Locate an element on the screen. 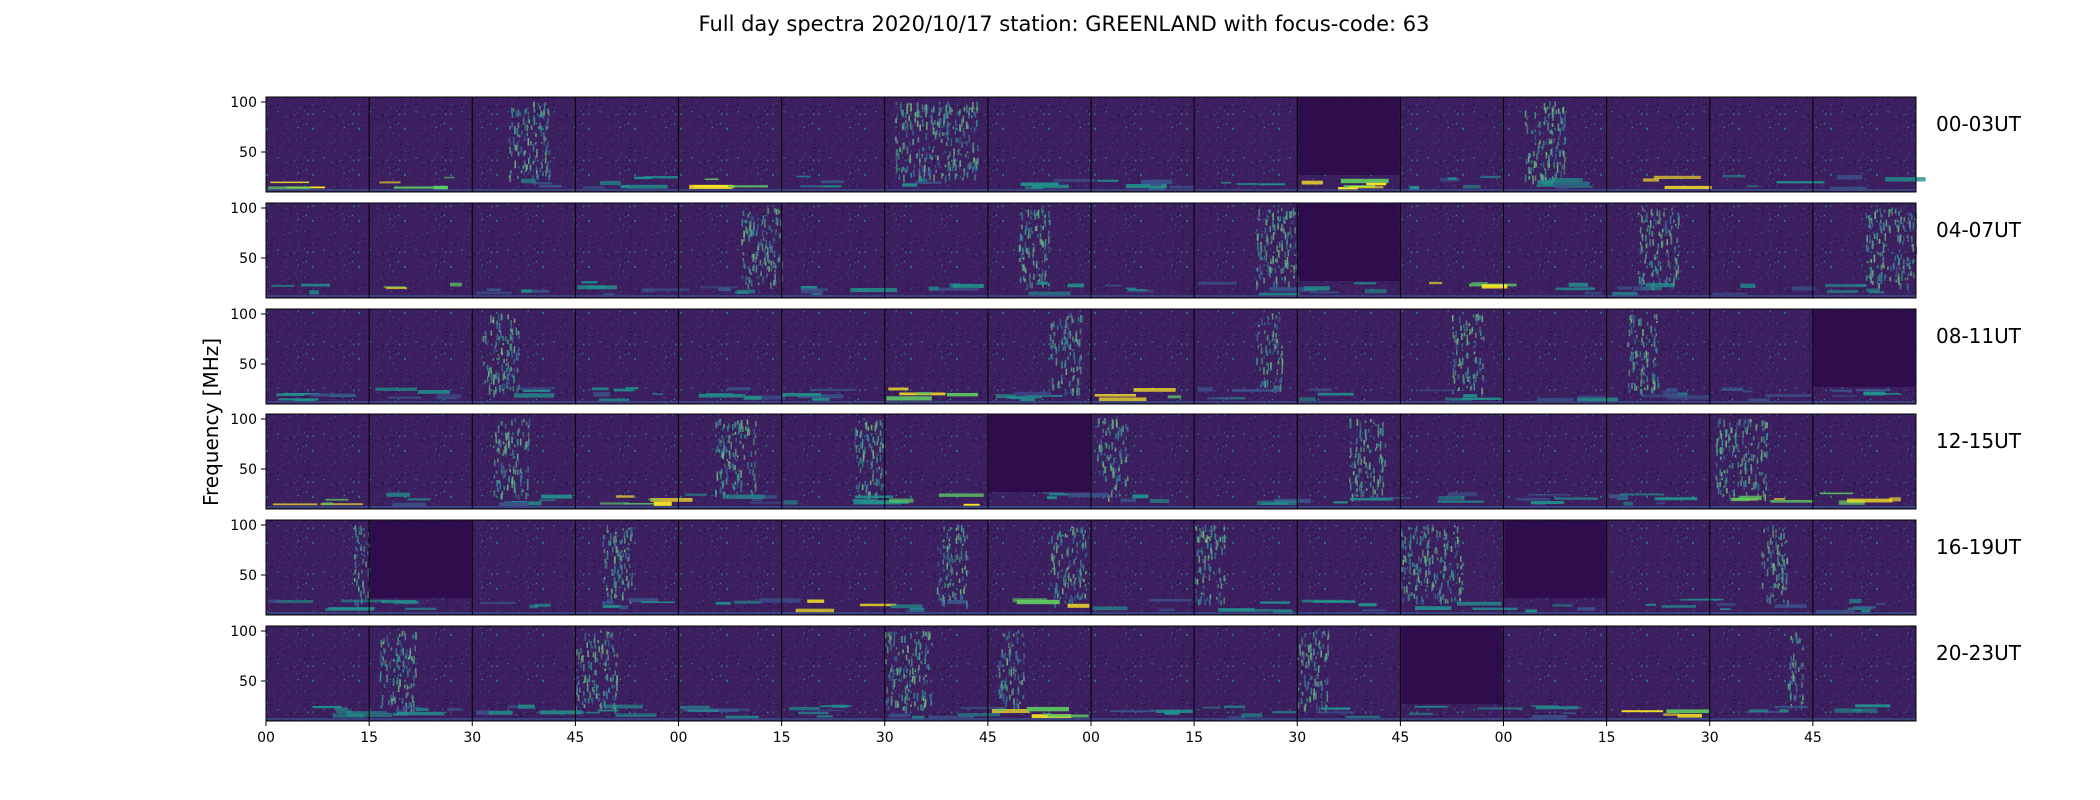  row-frame is located at coordinates (1091, 356).